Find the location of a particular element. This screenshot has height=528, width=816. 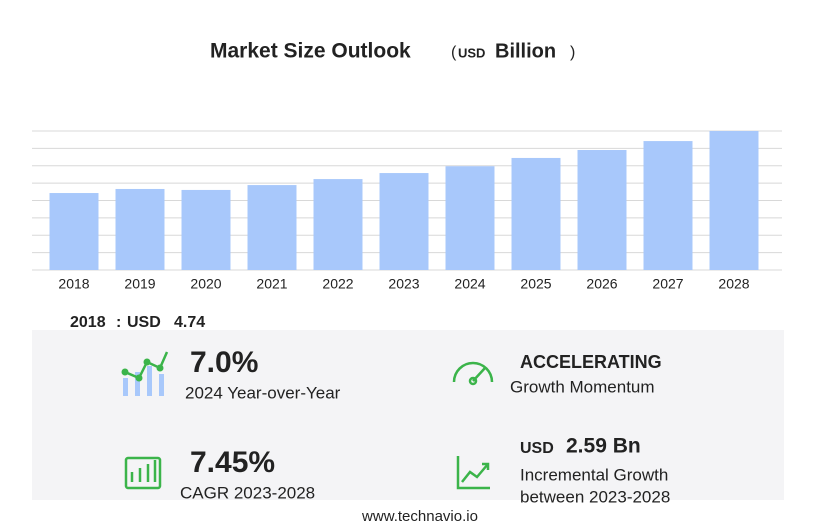

incremental-label: between 2023-2028 is located at coordinates (595, 496).